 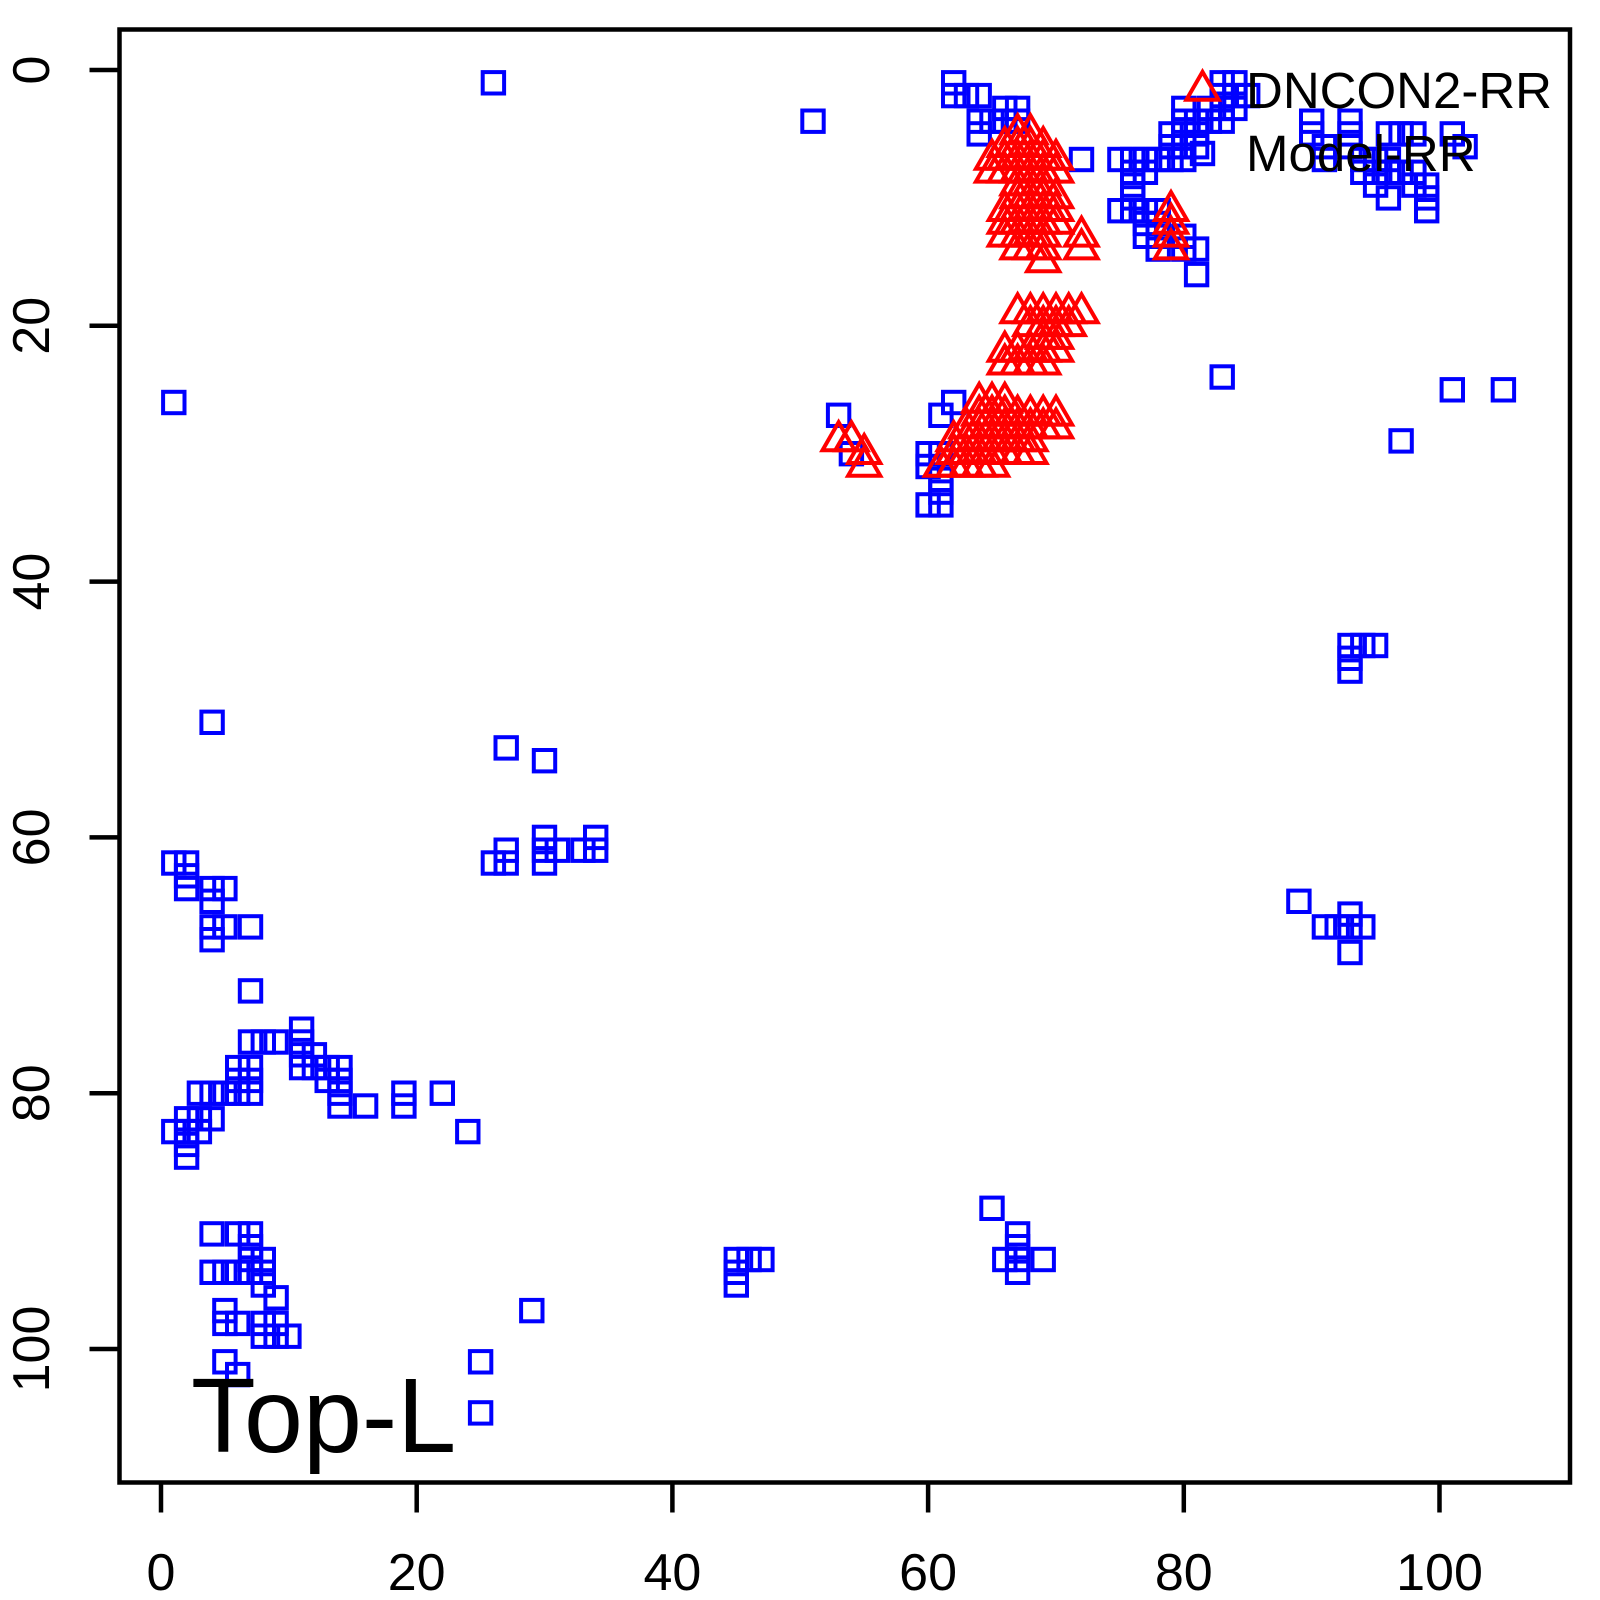 I want to click on svg-text: Top-L, so click(x=323, y=1416).